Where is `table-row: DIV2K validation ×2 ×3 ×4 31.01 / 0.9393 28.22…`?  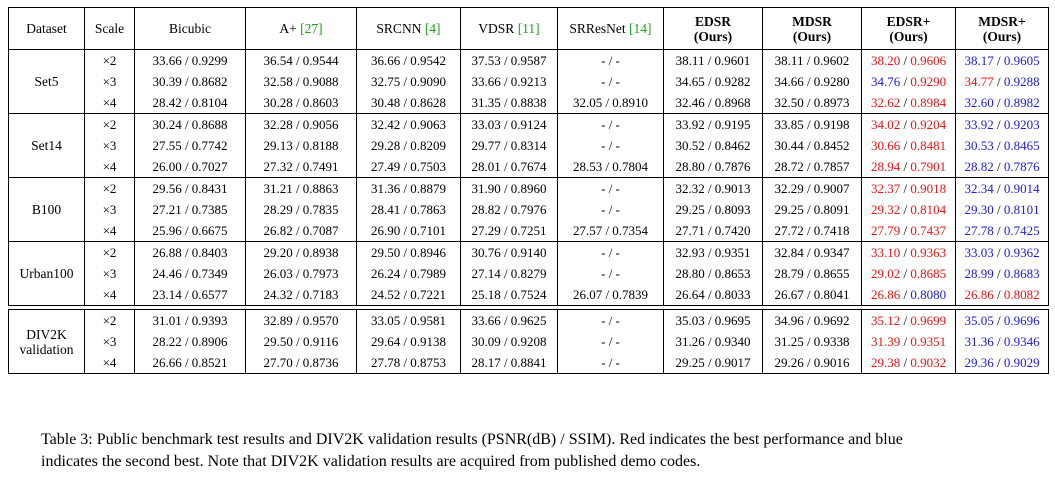 table-row: DIV2K validation ×2 ×3 ×4 31.01 / 0.9393 28.22… is located at coordinates (528, 341).